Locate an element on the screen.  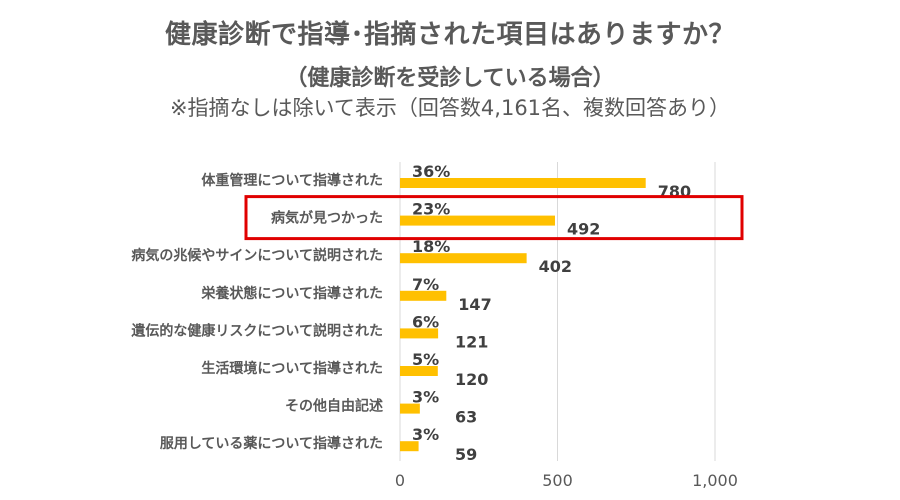
chart-note: ※指摘なしは除いて表示（回答数4,161名、複数回答あり） is located at coordinates (450, 108).